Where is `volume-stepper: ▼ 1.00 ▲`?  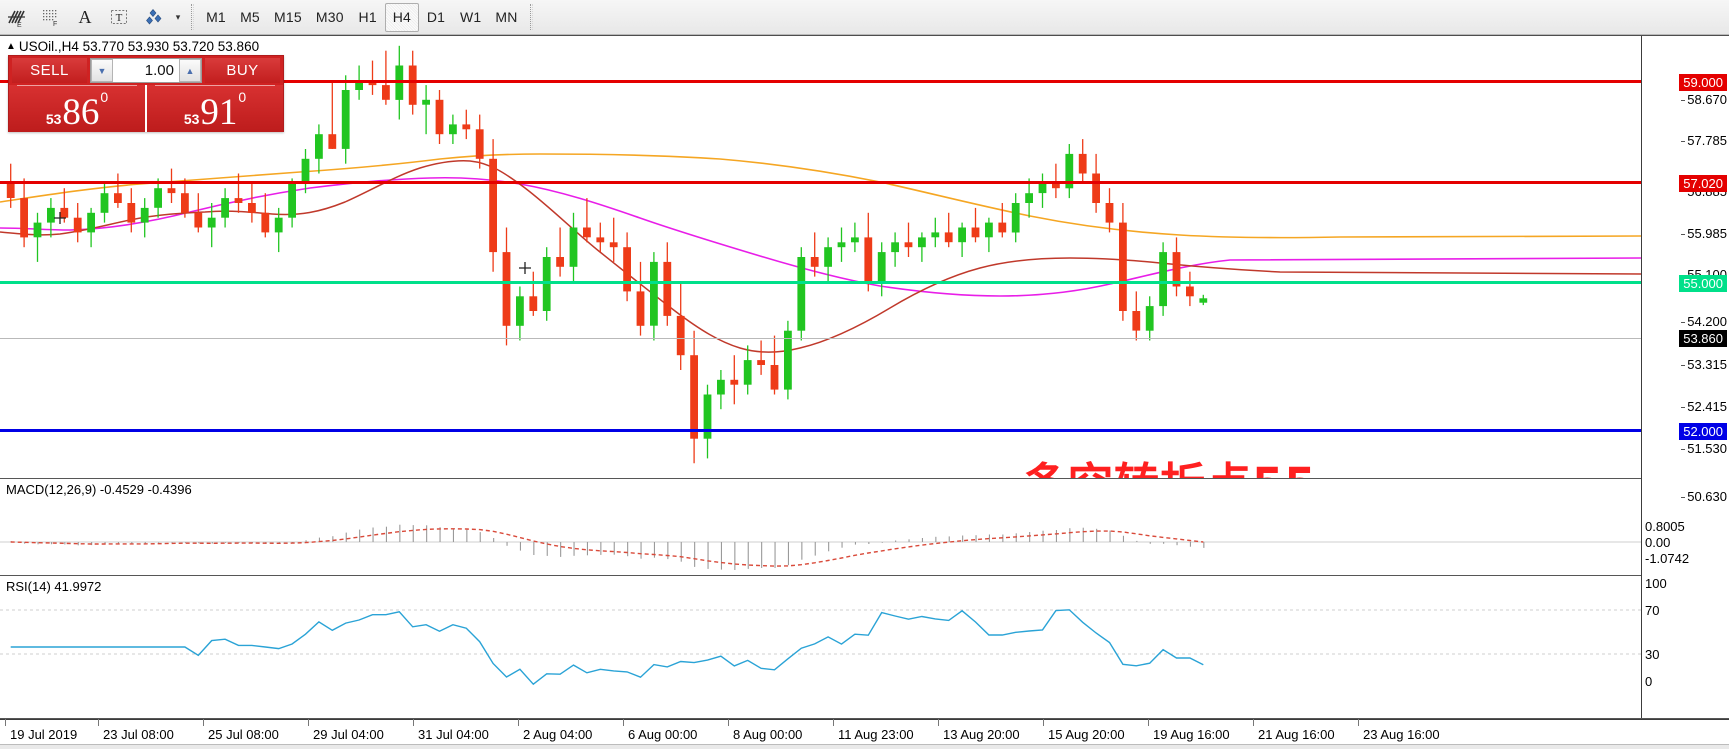
volume-stepper: ▼ 1.00 ▲ is located at coordinates (146, 70).